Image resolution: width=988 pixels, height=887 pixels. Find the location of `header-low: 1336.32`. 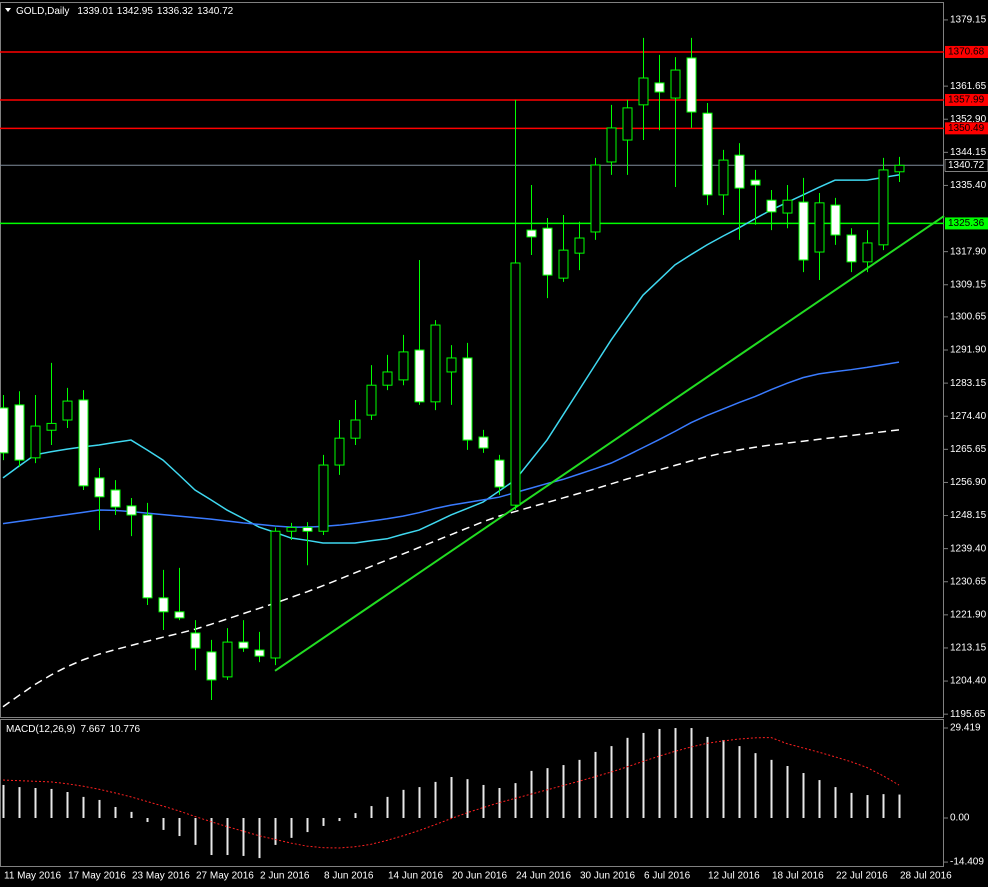

header-low: 1336.32 is located at coordinates (175, 11).